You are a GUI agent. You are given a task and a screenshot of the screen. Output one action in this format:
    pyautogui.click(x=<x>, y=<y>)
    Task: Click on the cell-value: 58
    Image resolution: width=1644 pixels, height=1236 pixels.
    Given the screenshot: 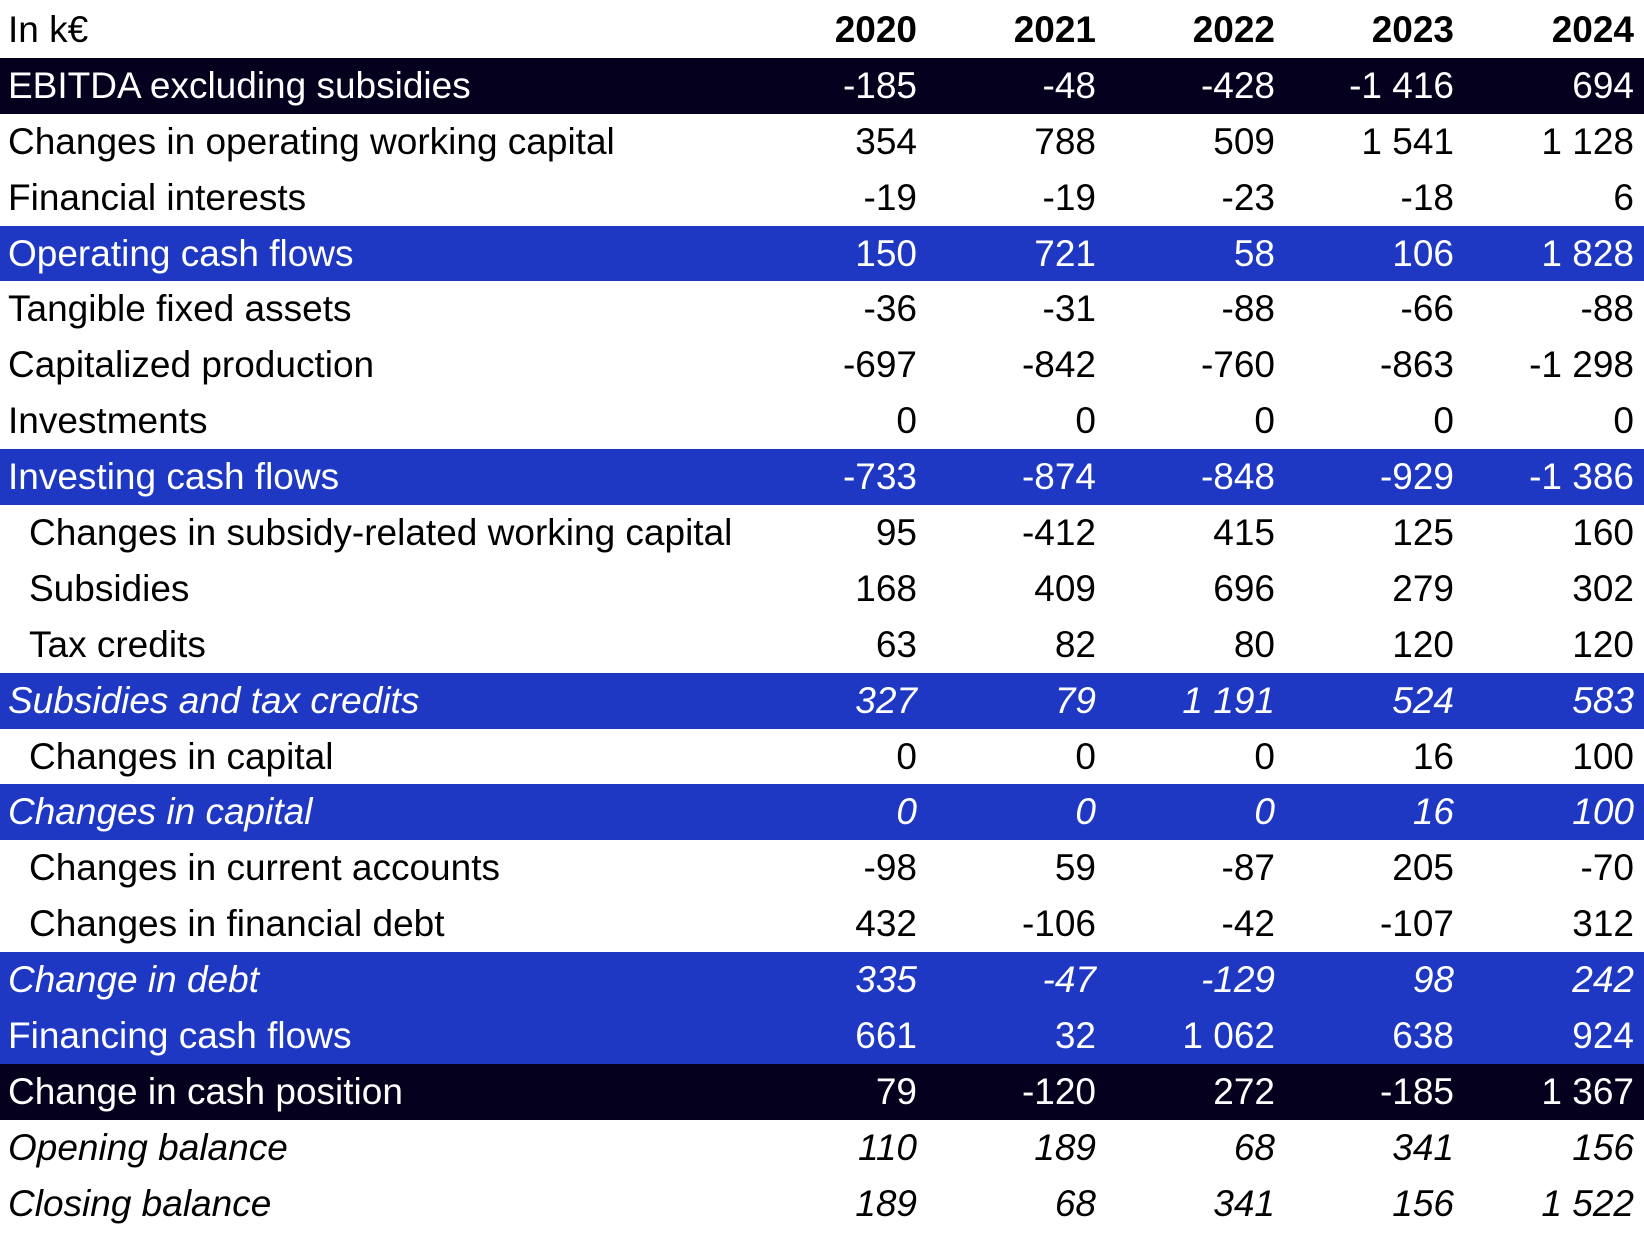 What is the action you would take?
    pyautogui.click(x=1254, y=253)
    